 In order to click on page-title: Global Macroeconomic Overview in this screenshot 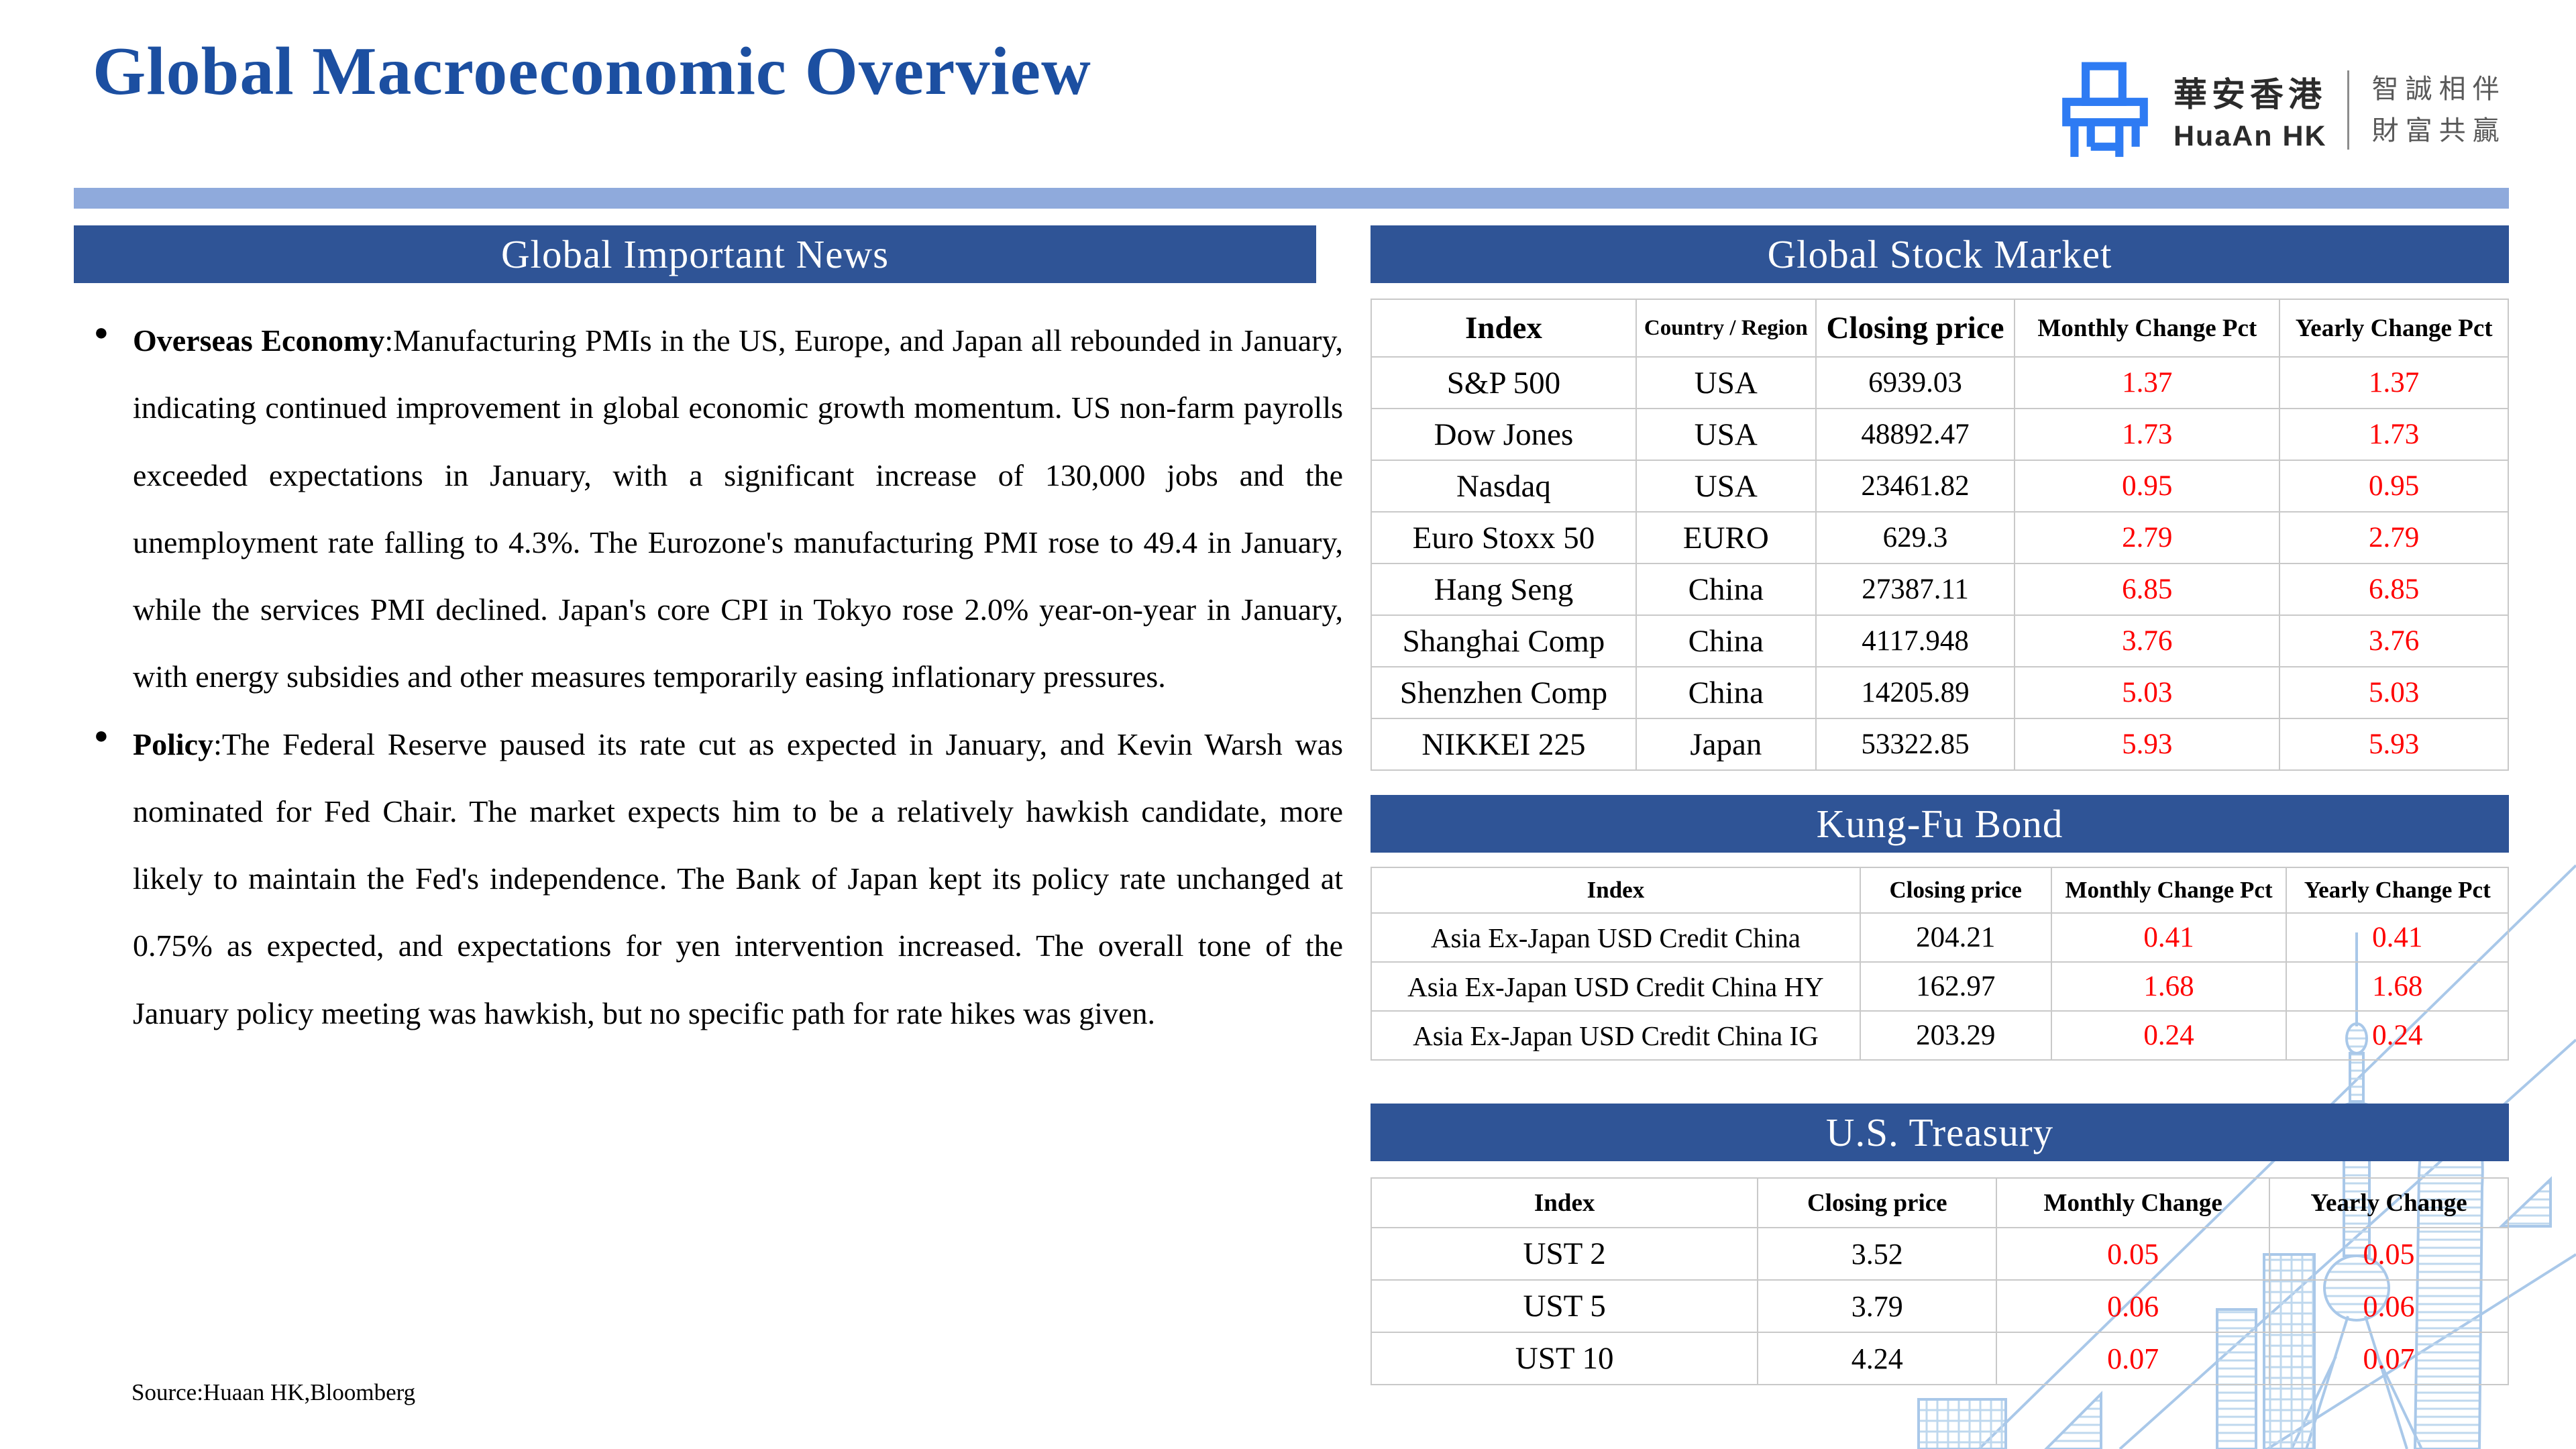, I will do `click(592, 71)`.